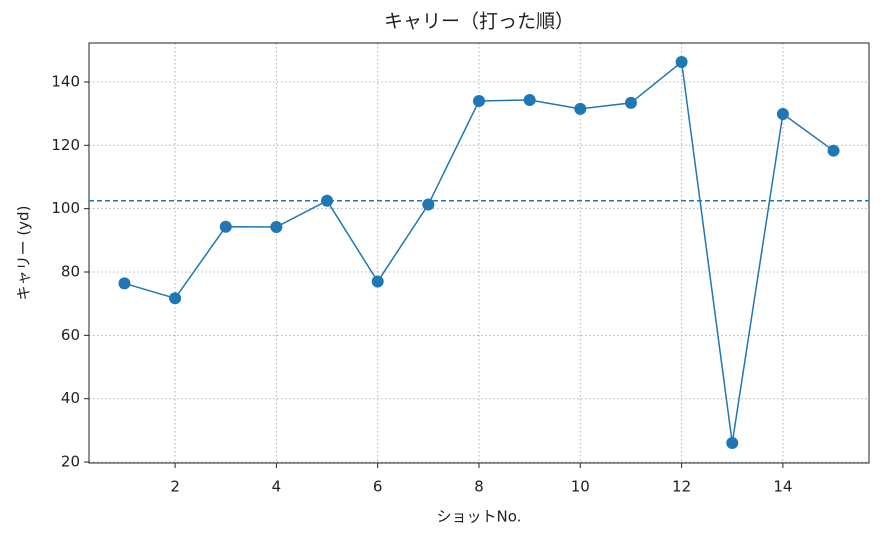  Describe the element at coordinates (378, 487) in the screenshot. I see `x-tick-label: 6` at that location.